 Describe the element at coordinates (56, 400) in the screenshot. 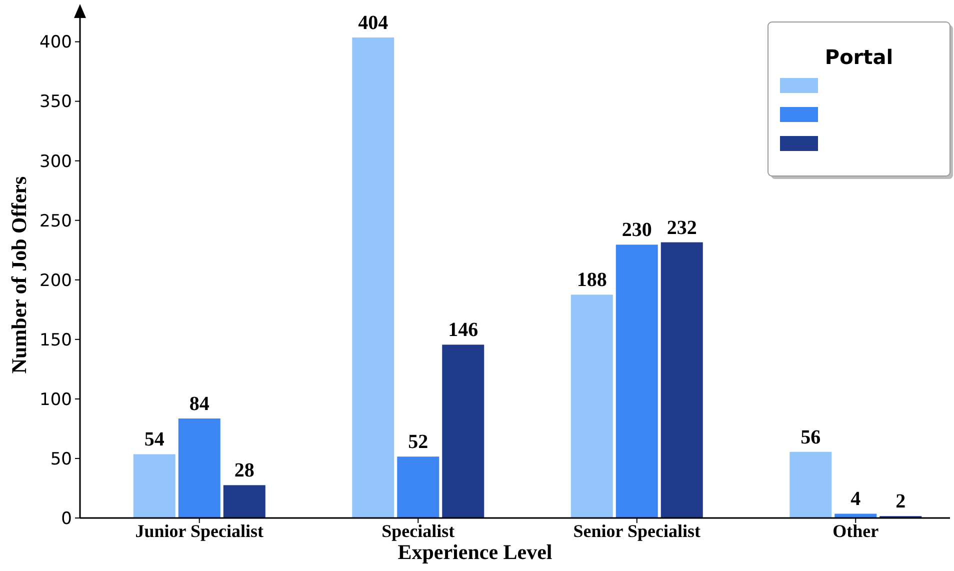

I see `y-tick-label: 100` at that location.